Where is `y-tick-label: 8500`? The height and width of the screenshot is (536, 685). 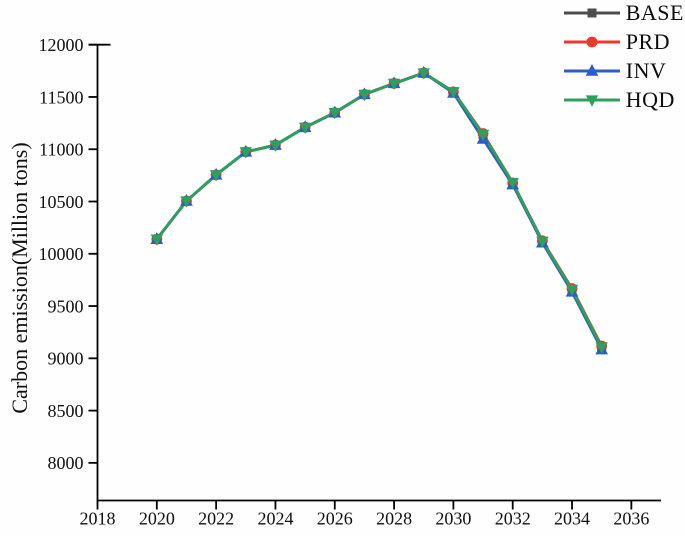
y-tick-label: 8500 is located at coordinates (66, 411).